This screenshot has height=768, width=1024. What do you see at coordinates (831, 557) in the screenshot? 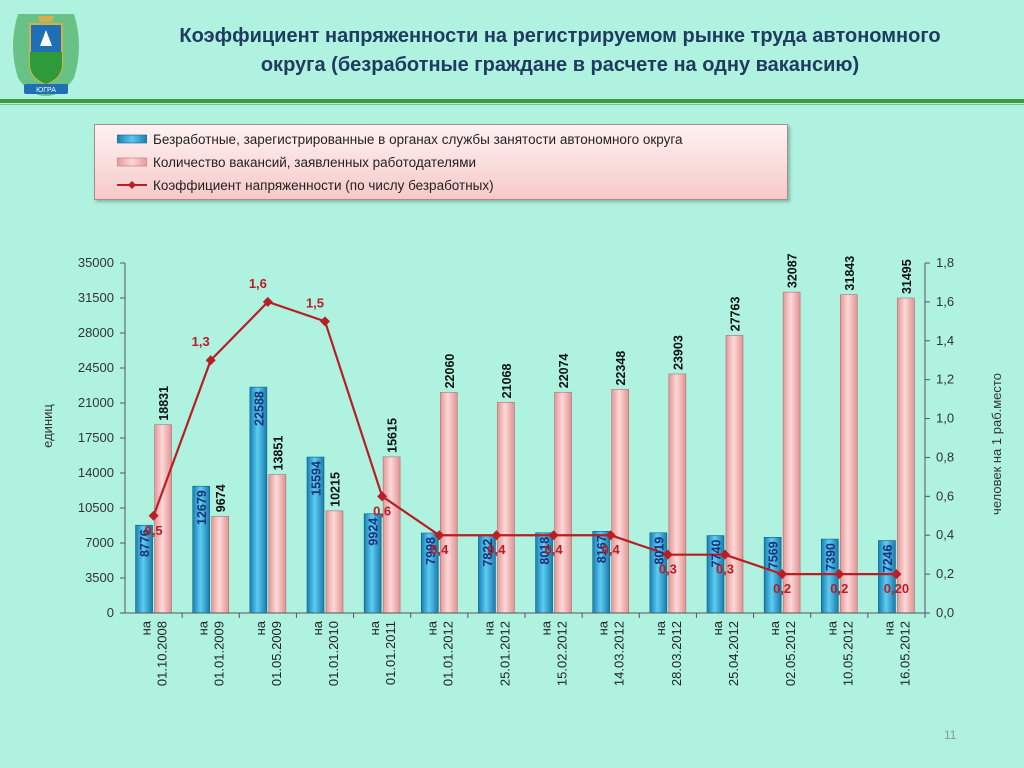
I see `data-label-unemployed: 7390` at bounding box center [831, 557].